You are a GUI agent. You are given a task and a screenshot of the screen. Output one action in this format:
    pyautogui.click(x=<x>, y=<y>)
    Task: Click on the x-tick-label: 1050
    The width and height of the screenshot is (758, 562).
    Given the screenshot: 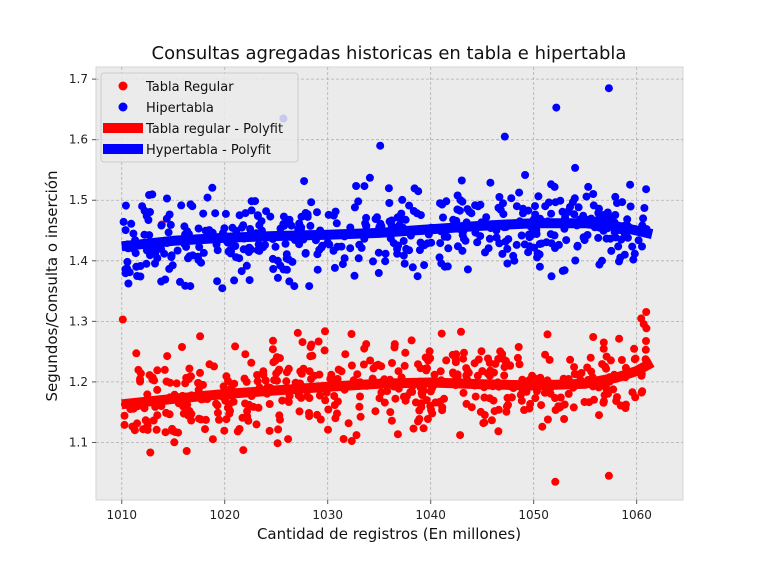 What is the action you would take?
    pyautogui.click(x=533, y=515)
    